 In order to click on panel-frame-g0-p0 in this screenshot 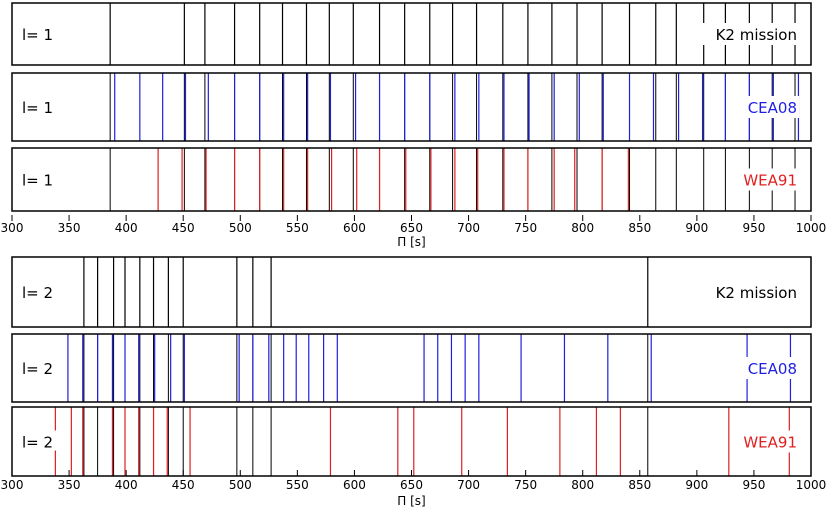, I will do `click(411, 34)`.